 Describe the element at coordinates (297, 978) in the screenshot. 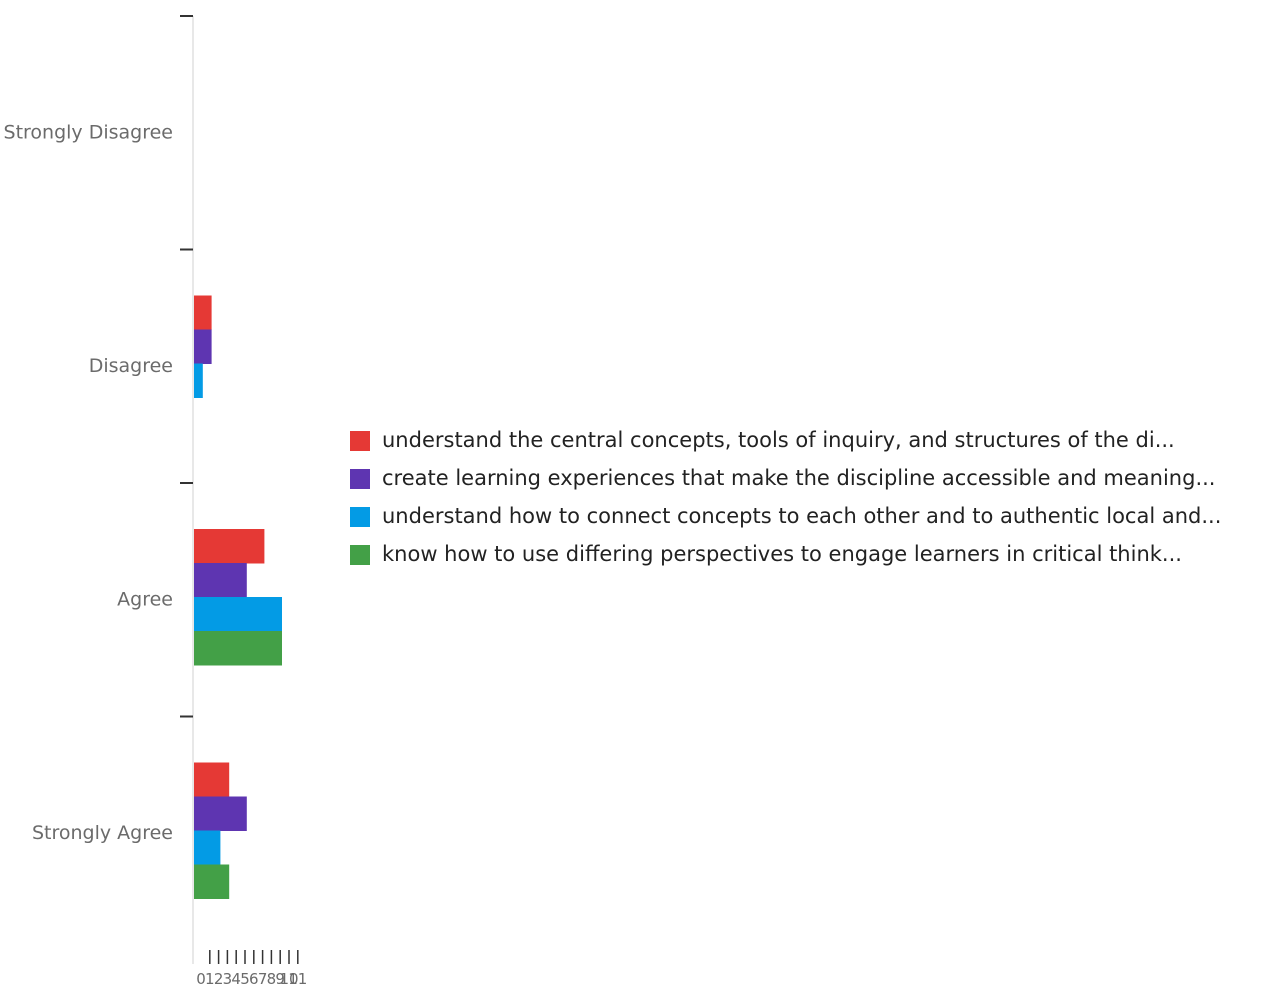

I see `x-tick-label: 11` at that location.